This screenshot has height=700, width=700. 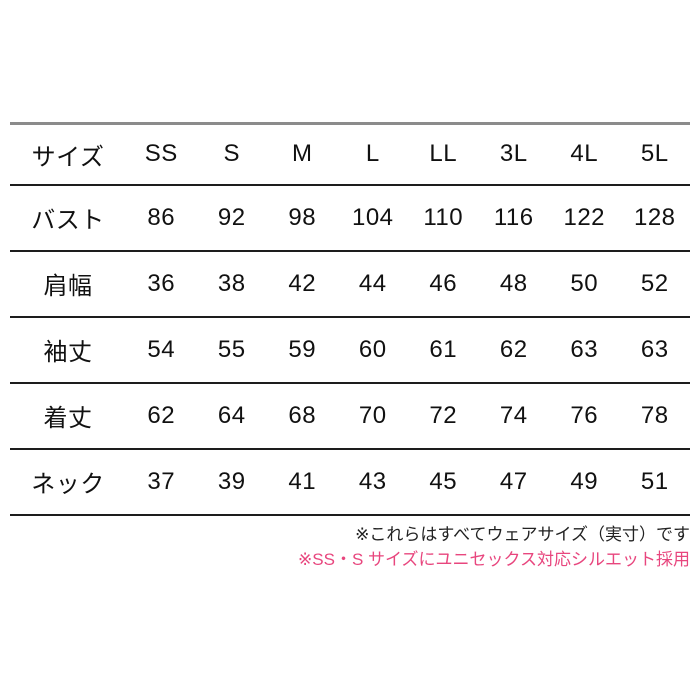 What do you see at coordinates (231, 283) in the screenshot?
I see `size-value-cell: 38` at bounding box center [231, 283].